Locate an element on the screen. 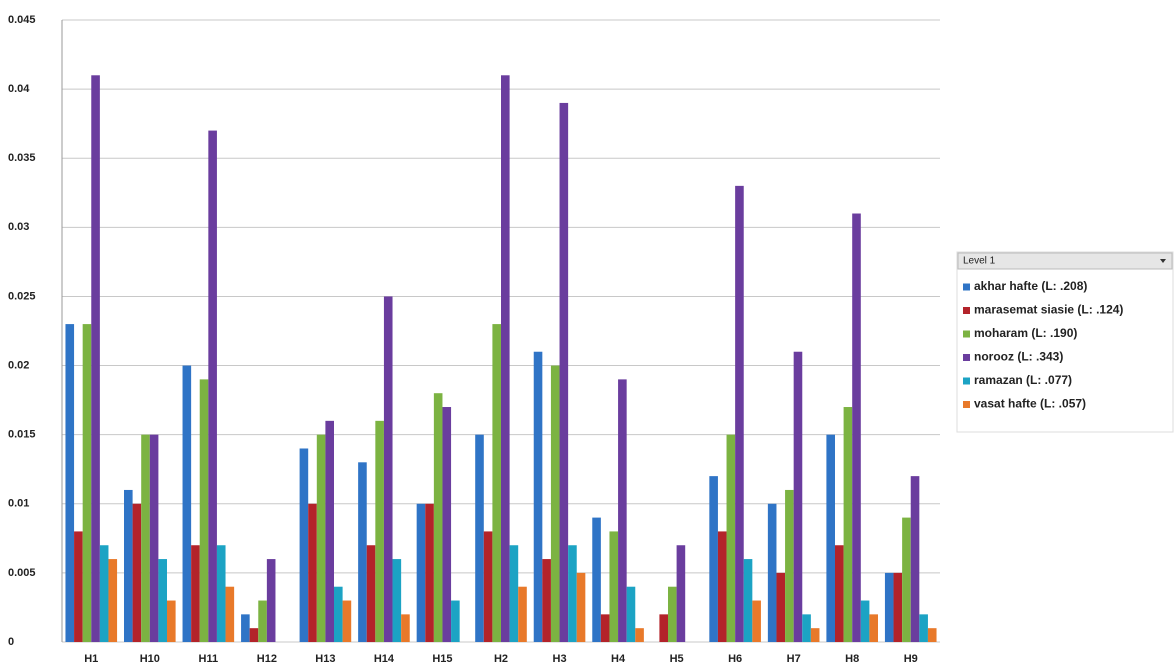 The image size is (1176, 667). x-tick-label: H6 is located at coordinates (735, 659).